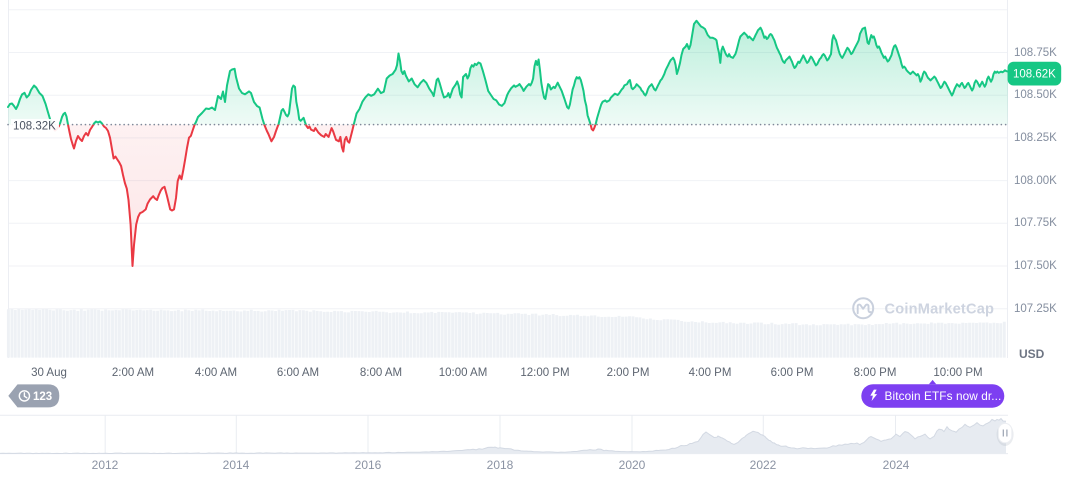 This screenshot has height=477, width=1072. Describe the element at coordinates (42, 397) in the screenshot. I see `svg-text: 123` at that location.